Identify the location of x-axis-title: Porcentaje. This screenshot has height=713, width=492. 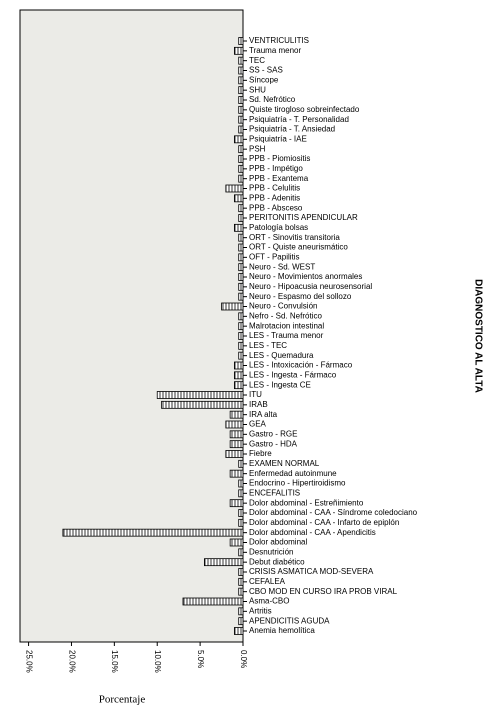
(122, 700).